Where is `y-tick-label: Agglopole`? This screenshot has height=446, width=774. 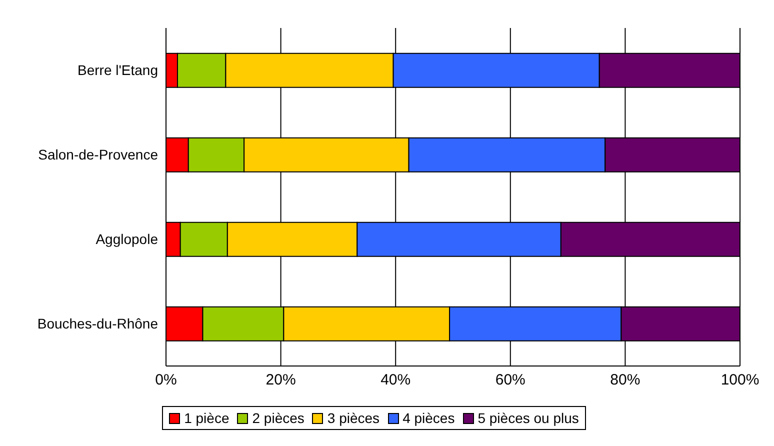
y-tick-label: Agglopole is located at coordinates (127, 239).